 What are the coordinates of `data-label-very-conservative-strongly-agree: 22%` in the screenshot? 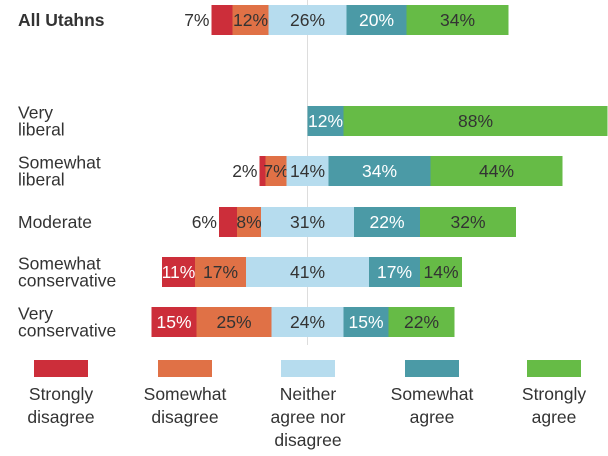 It's located at (421, 322).